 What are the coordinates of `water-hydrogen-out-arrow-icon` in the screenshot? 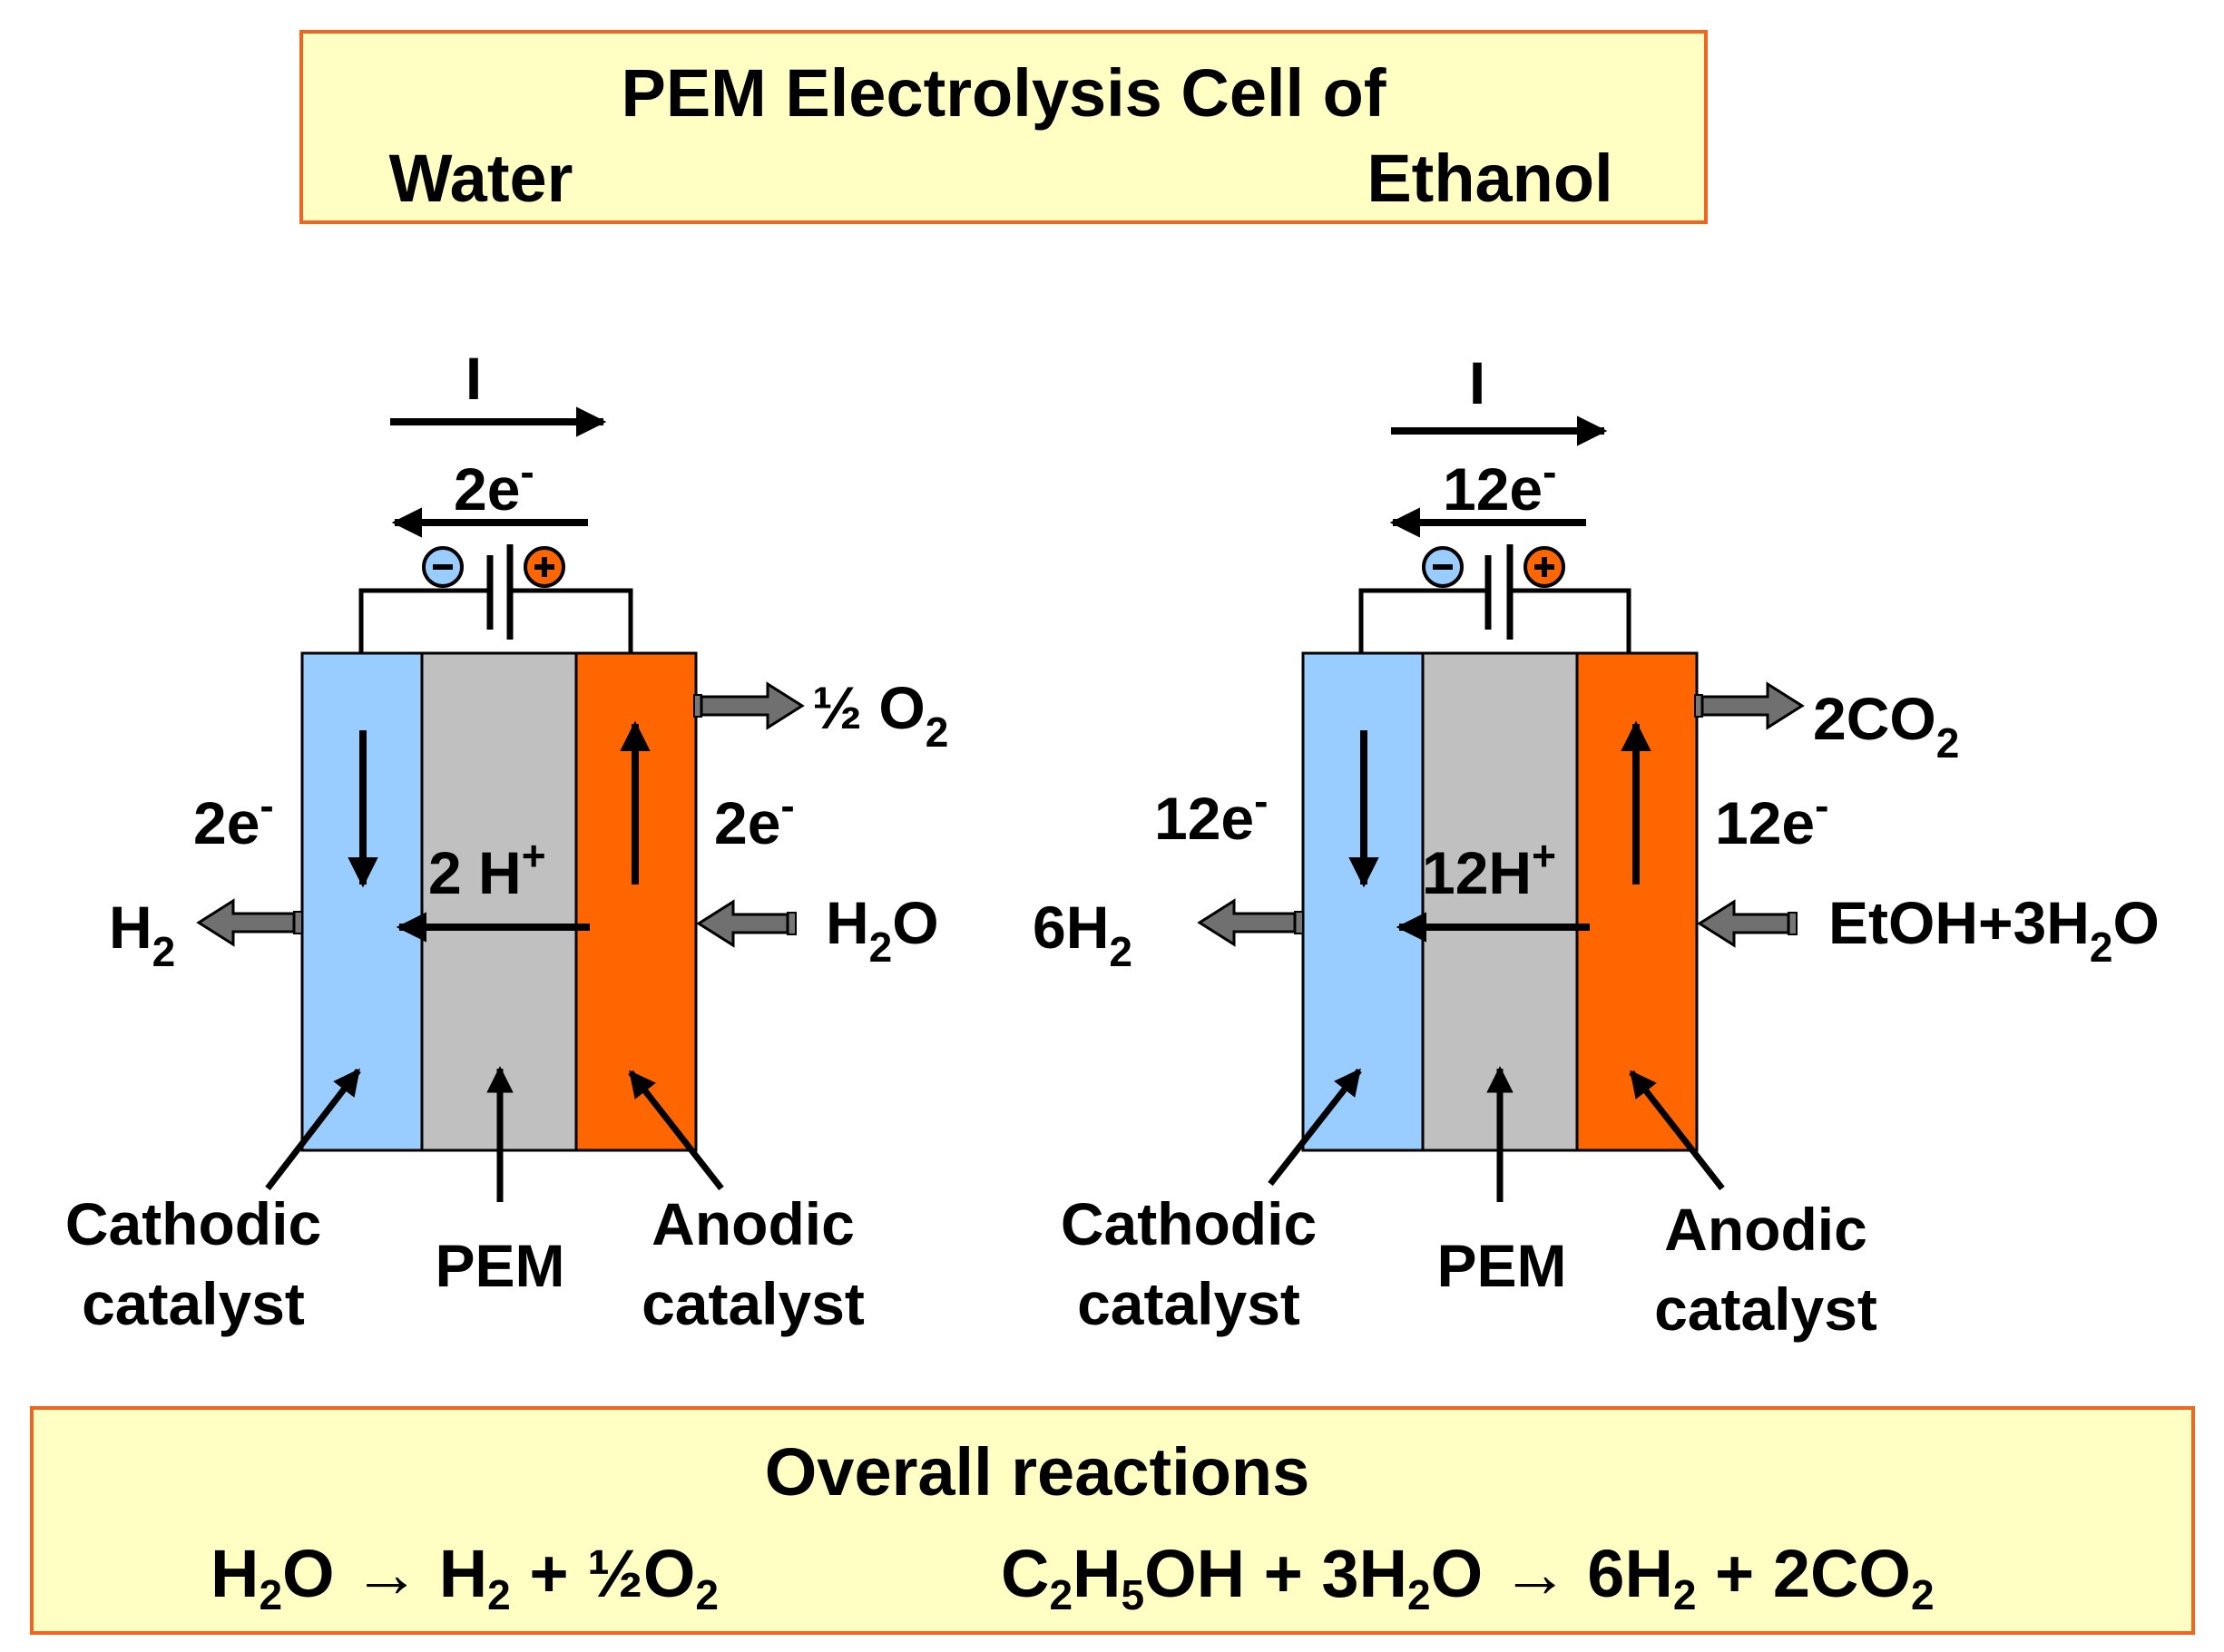 It's located at (250, 922).